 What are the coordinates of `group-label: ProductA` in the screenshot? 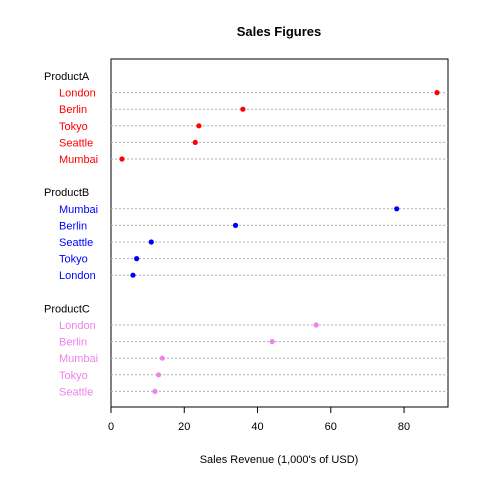 It's located at (67, 77).